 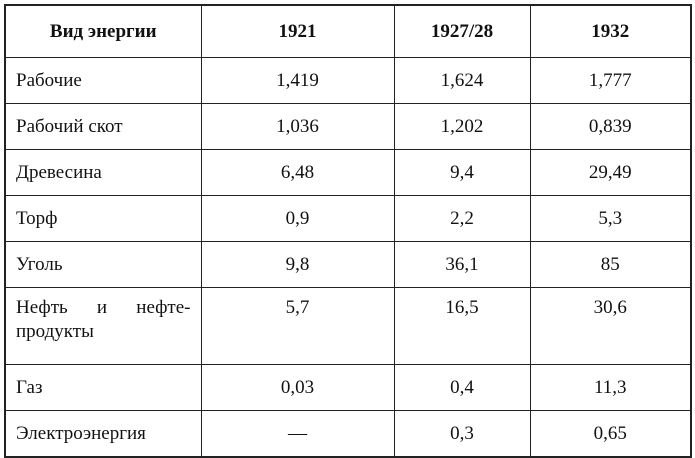 What do you see at coordinates (462, 264) in the screenshot?
I see `value-cell: 36,1` at bounding box center [462, 264].